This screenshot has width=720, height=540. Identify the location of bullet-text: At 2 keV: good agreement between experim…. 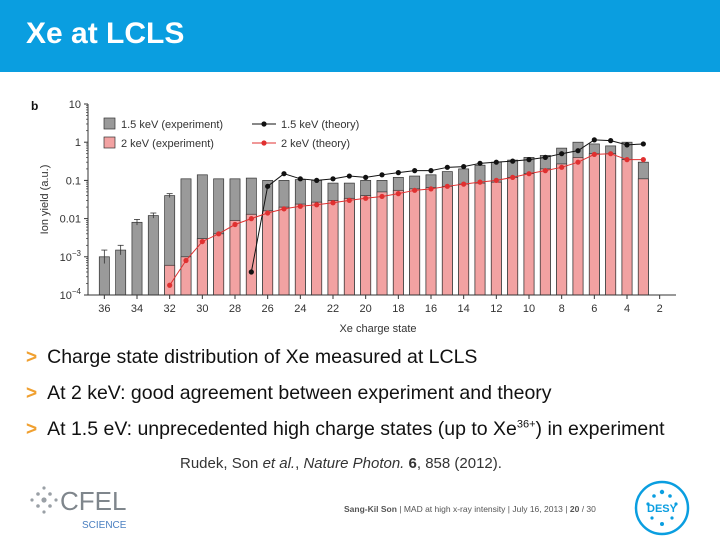
(299, 393).